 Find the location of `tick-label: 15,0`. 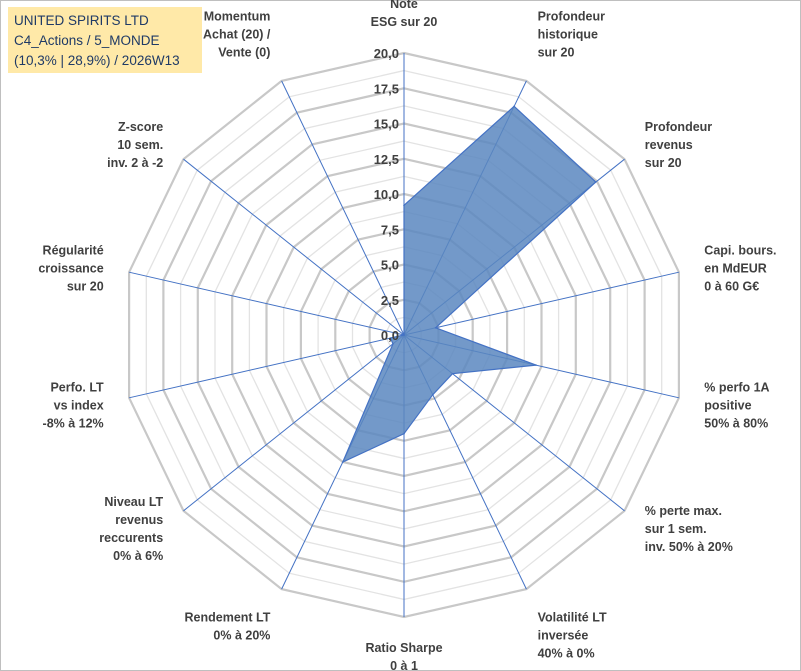

tick-label: 15,0 is located at coordinates (386, 124).